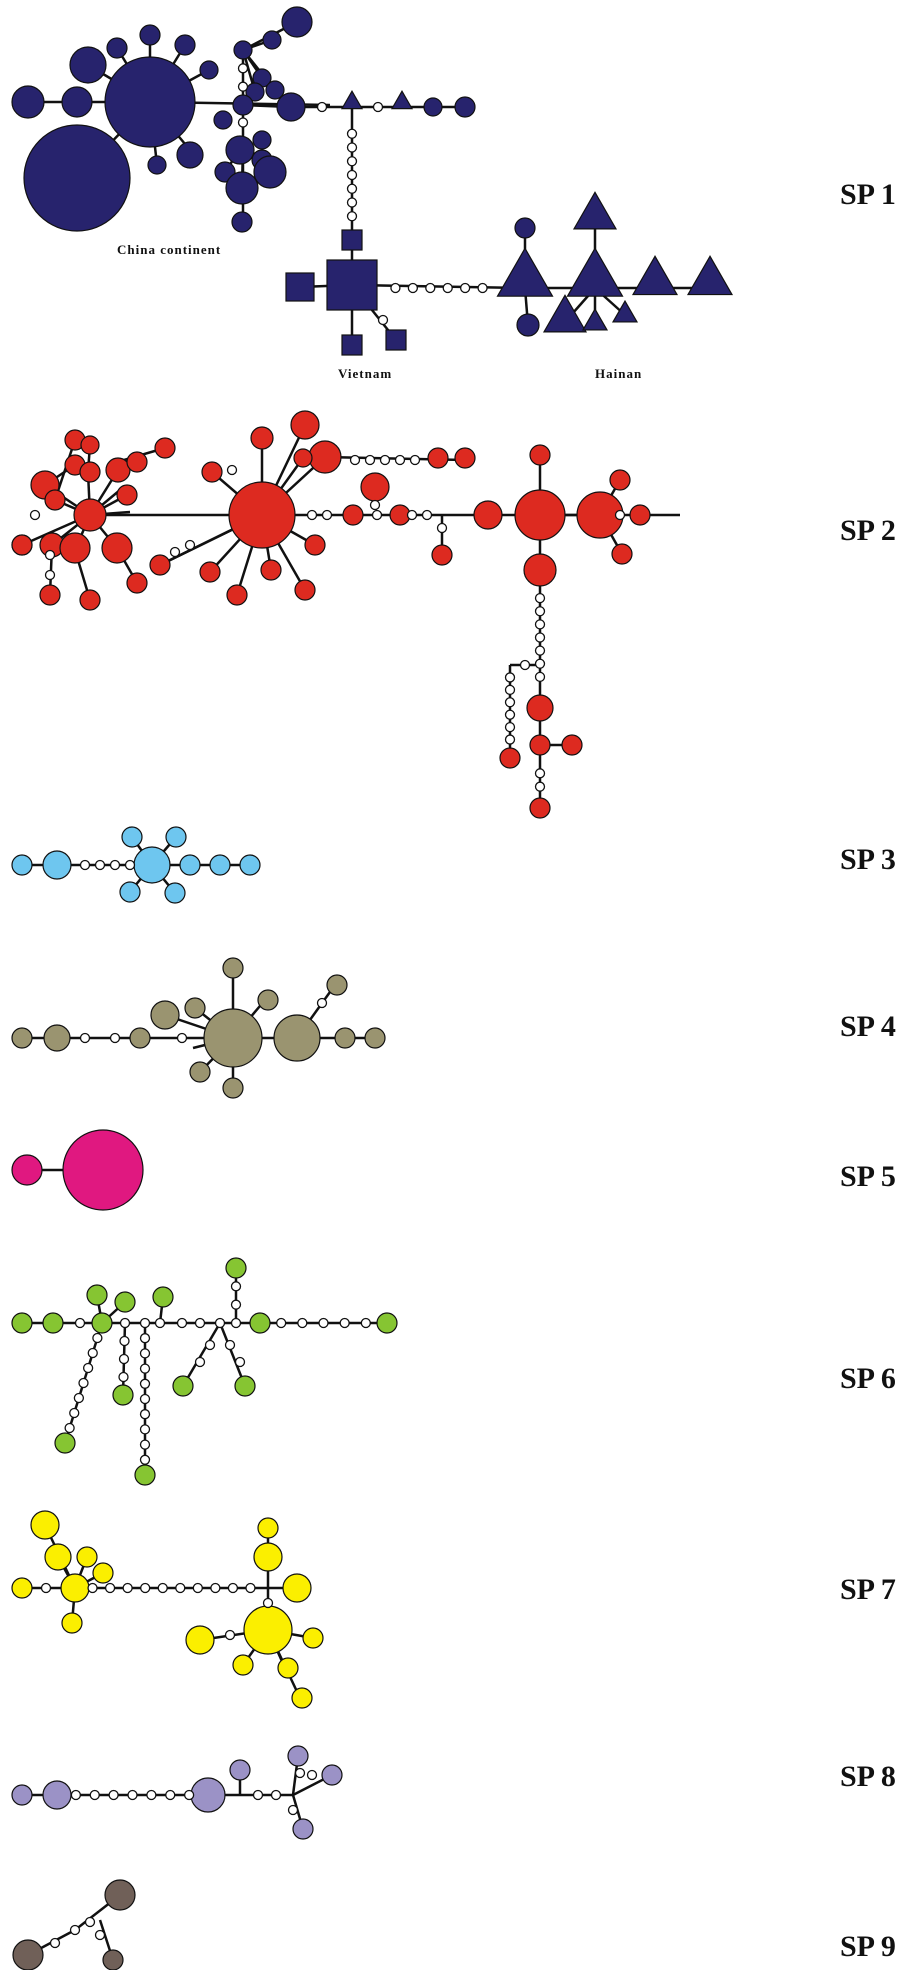 The image size is (917, 1970). What do you see at coordinates (77, 178) in the screenshot?
I see `haplotype-node-china-continent` at bounding box center [77, 178].